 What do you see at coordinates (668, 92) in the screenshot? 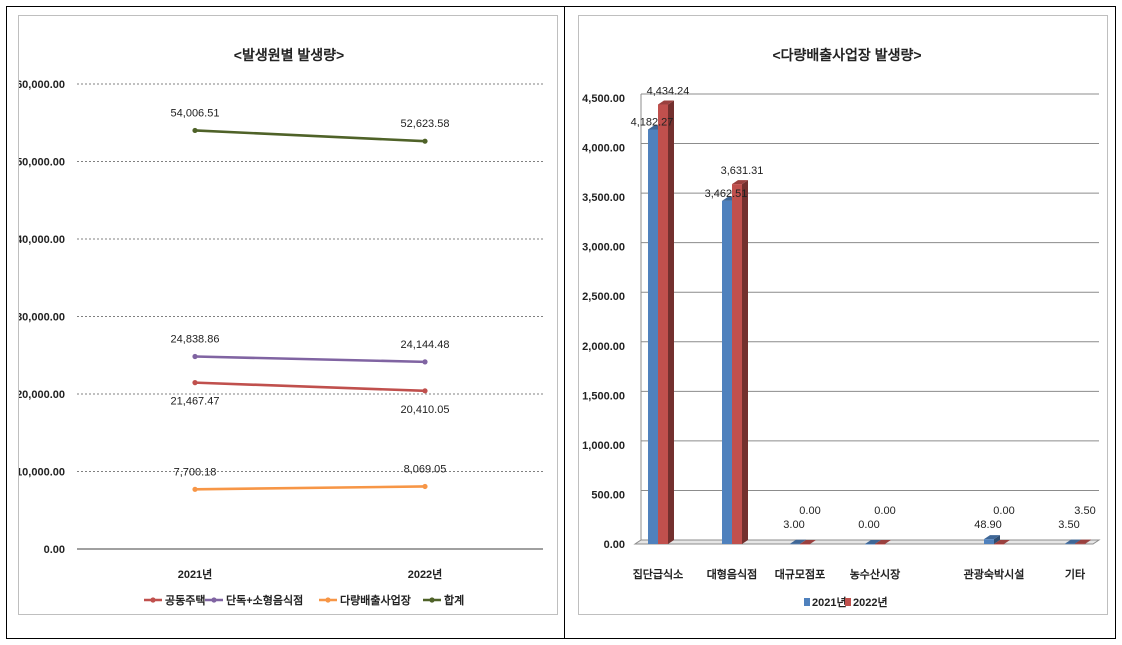
I see `data-label: 4,434.24` at bounding box center [668, 92].